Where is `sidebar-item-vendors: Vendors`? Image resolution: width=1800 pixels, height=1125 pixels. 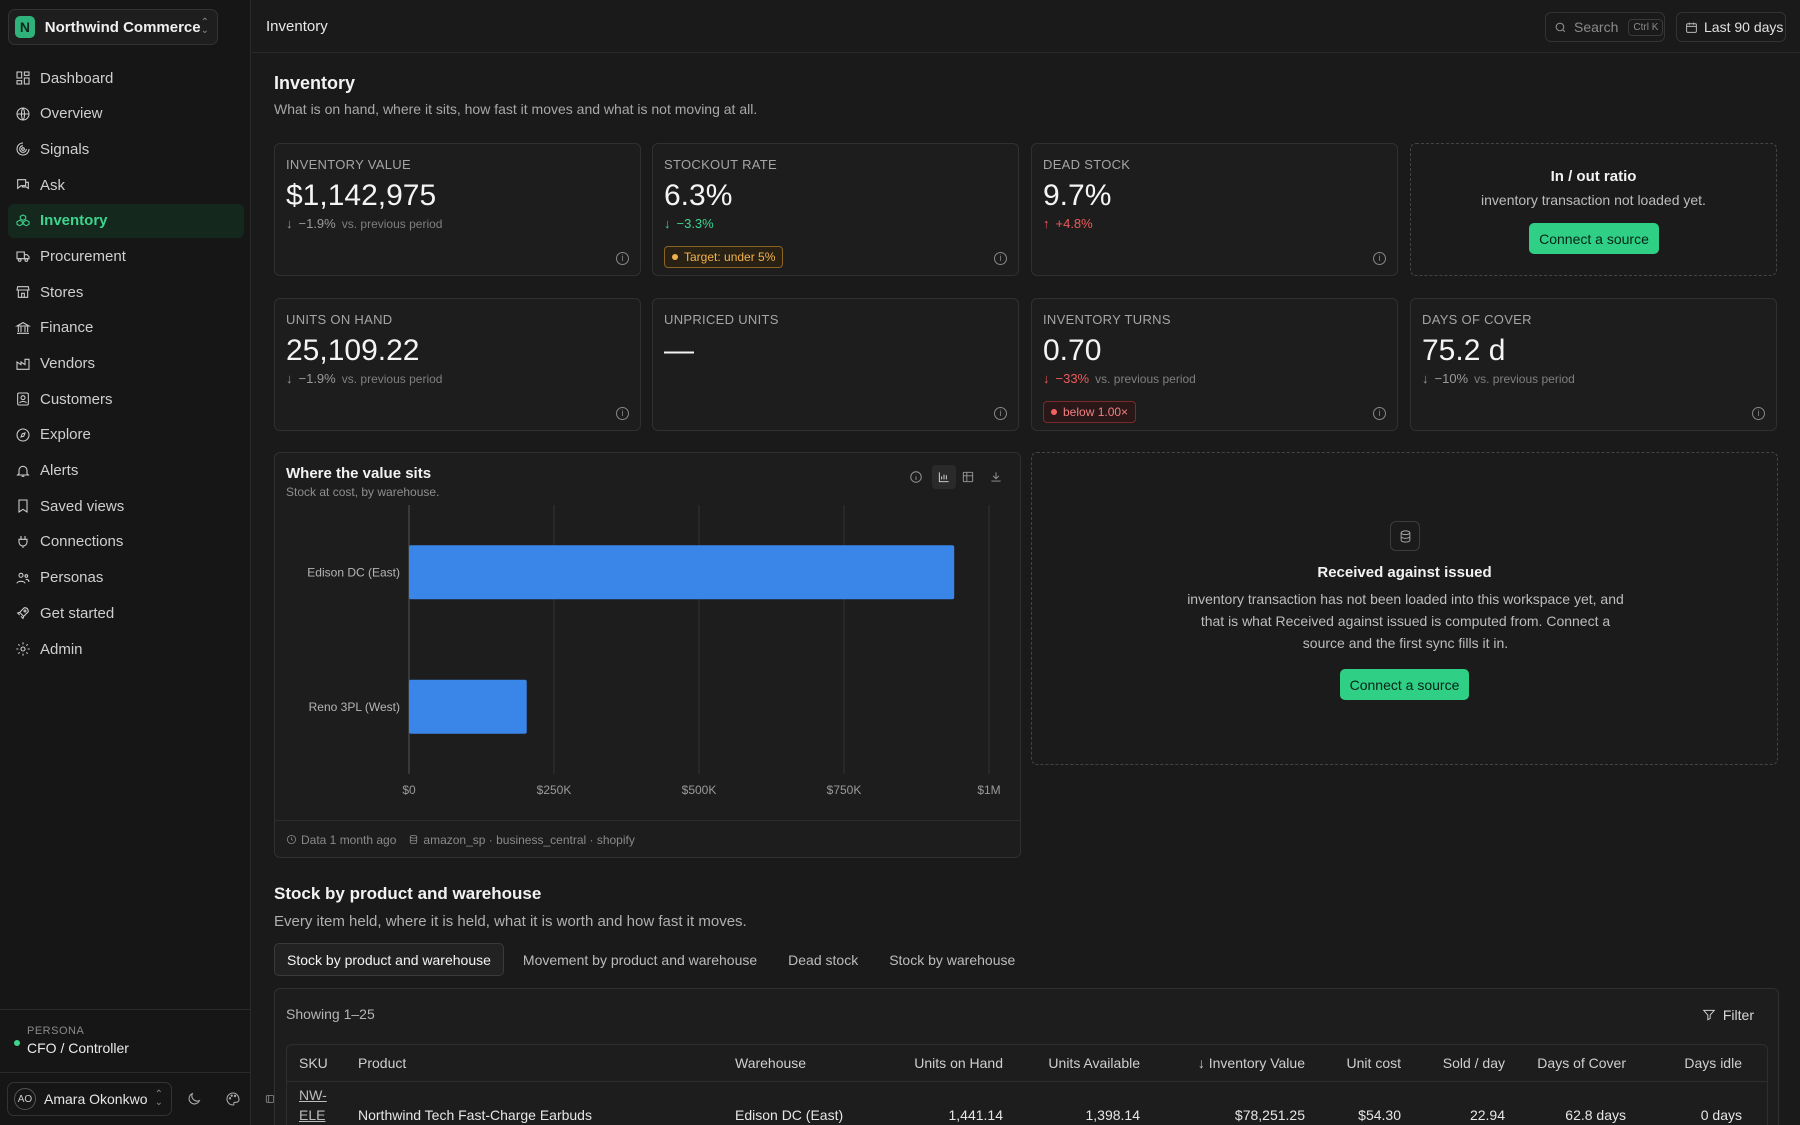
sidebar-item-vendors: Vendors is located at coordinates (126, 364).